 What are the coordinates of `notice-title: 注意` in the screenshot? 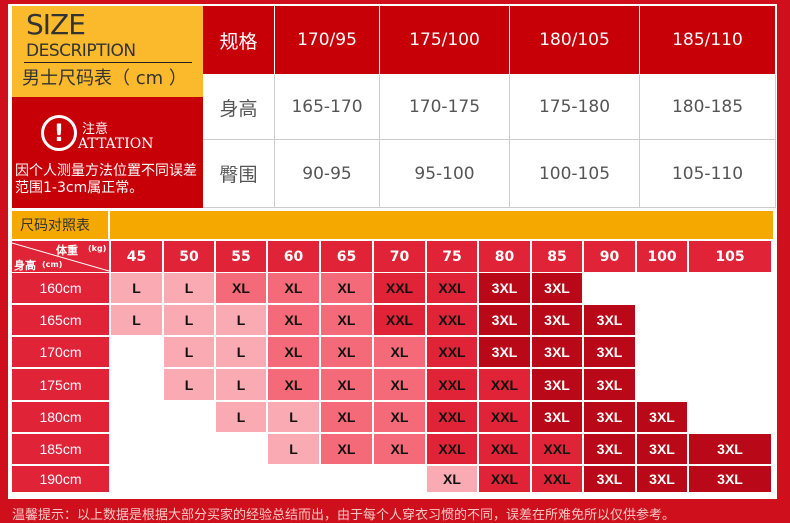 It's located at (95, 129).